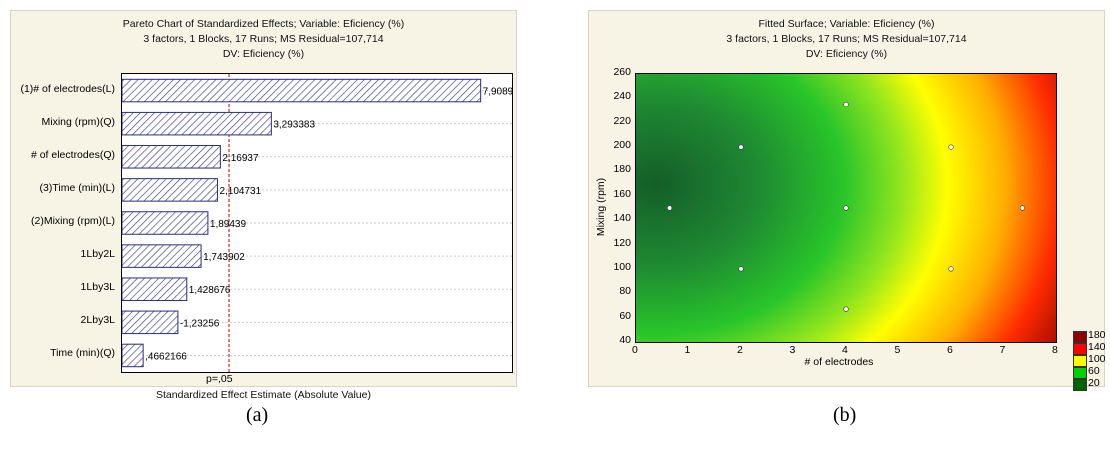 Image resolution: width=1110 pixels, height=465 pixels. I want to click on pareto-value-label: 2,16937, so click(240, 158).